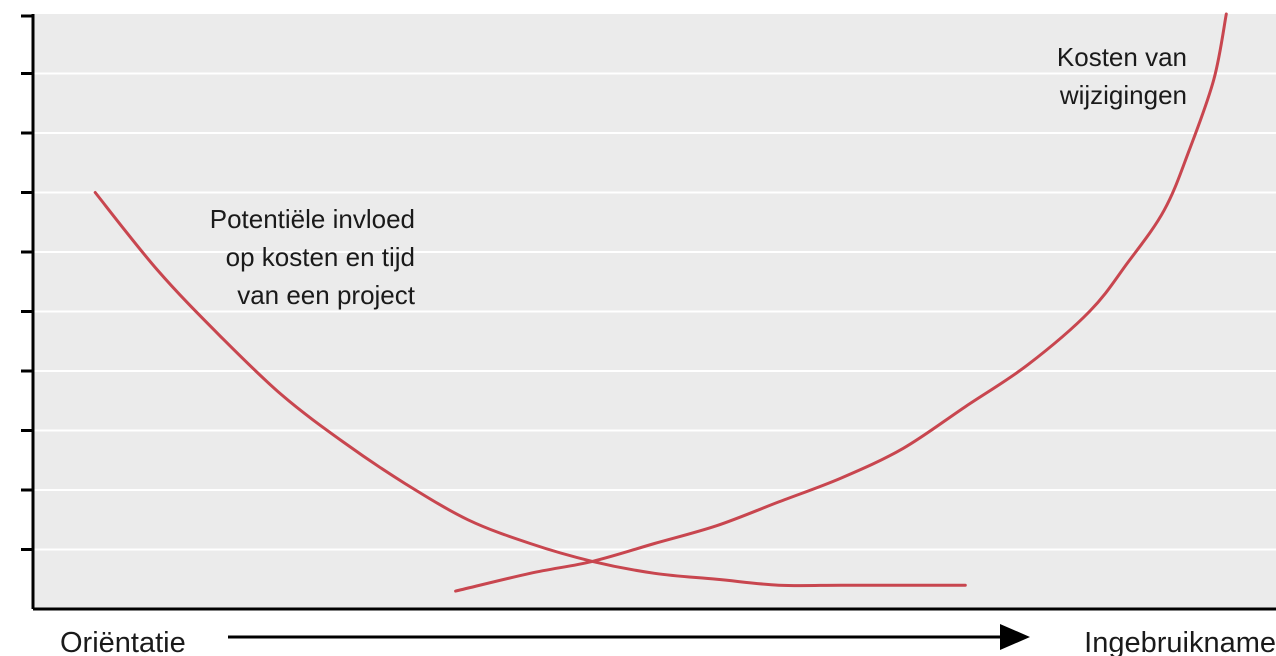 Image resolution: width=1276 pixels, height=656 pixels. Describe the element at coordinates (1122, 57) in the screenshot. I see `series-label-line: Kosten van` at that location.